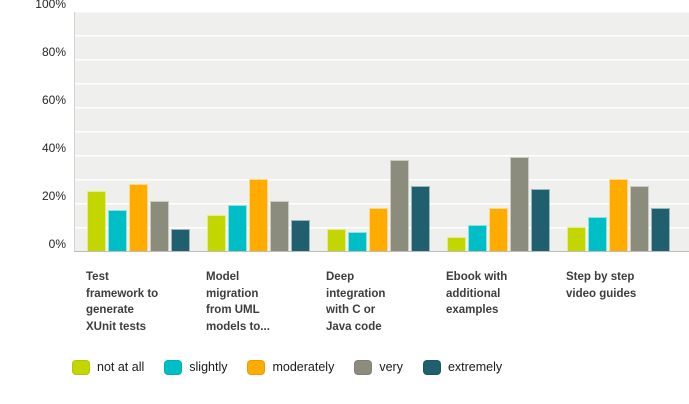 Image resolution: width=689 pixels, height=404 pixels. I want to click on legend-item-slightly: slightly, so click(196, 367).